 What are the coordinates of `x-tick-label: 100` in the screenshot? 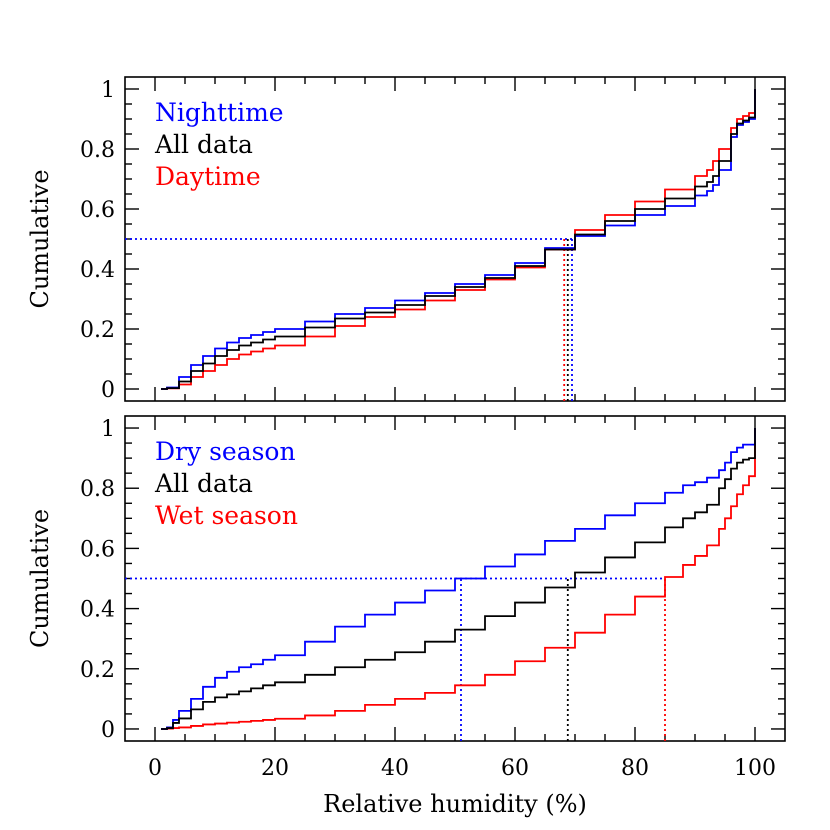 It's located at (755, 768).